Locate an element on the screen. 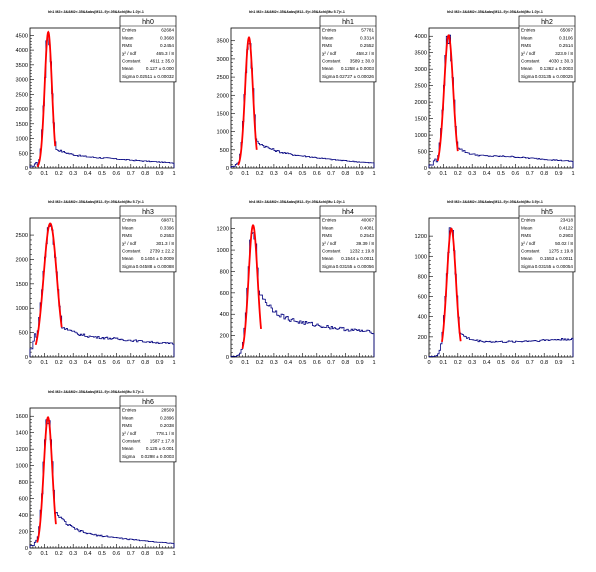  y-tick-label: 1400 is located at coordinates (22, 434).